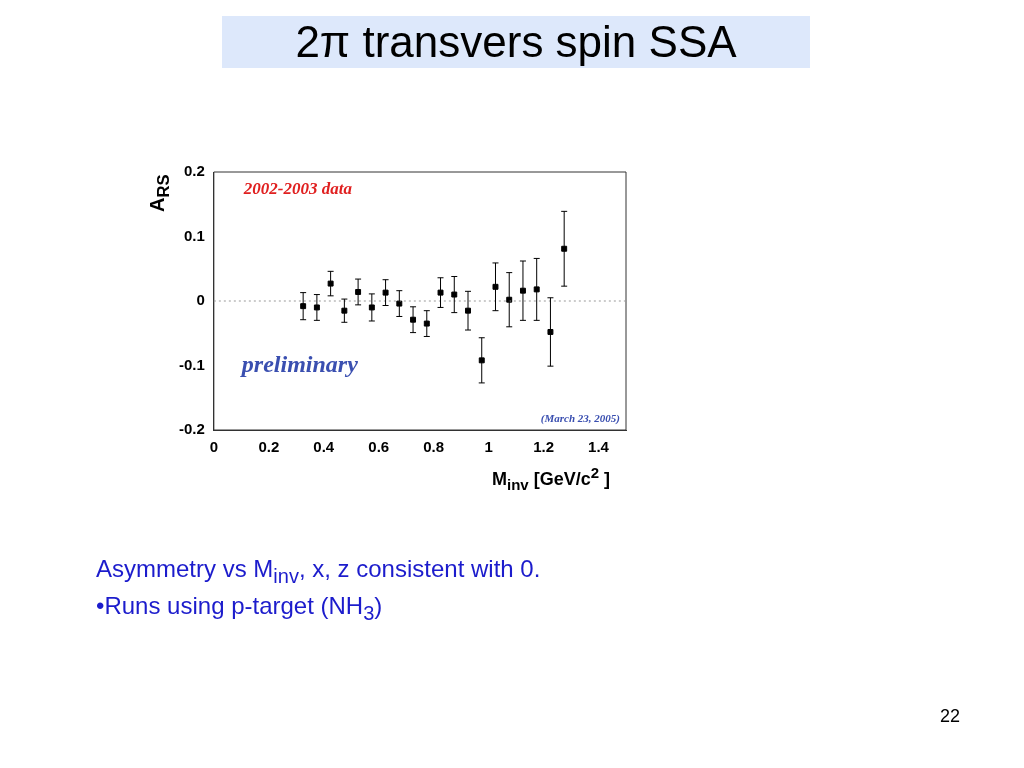  What do you see at coordinates (318, 571) in the screenshot?
I see `text: Asymmetry vs M$_{inv}$, x, z consistent with 0.` at bounding box center [318, 571].